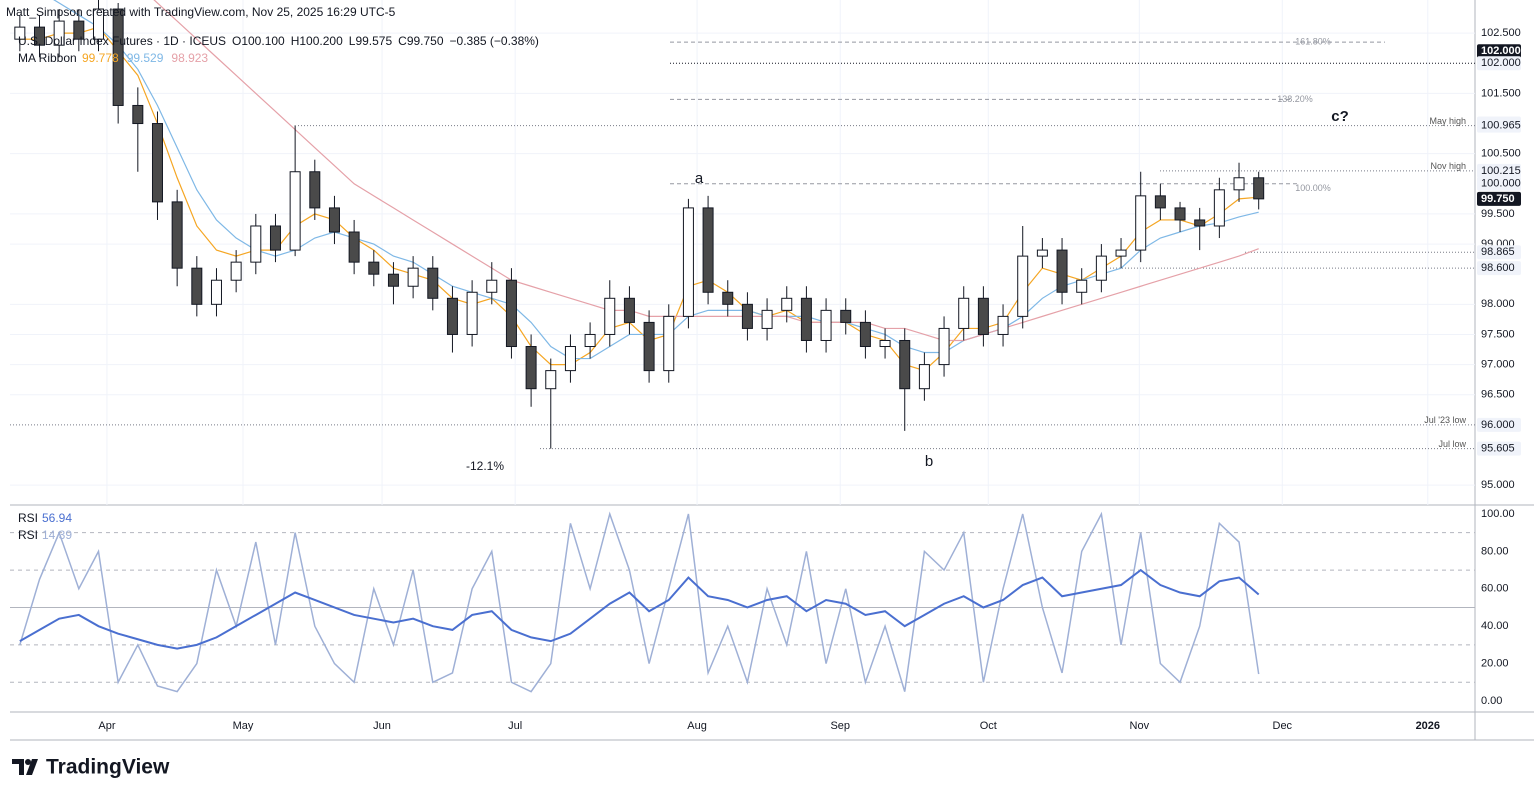  Describe the element at coordinates (1140, 726) in the screenshot. I see `x-tick-label: Nov` at that location.